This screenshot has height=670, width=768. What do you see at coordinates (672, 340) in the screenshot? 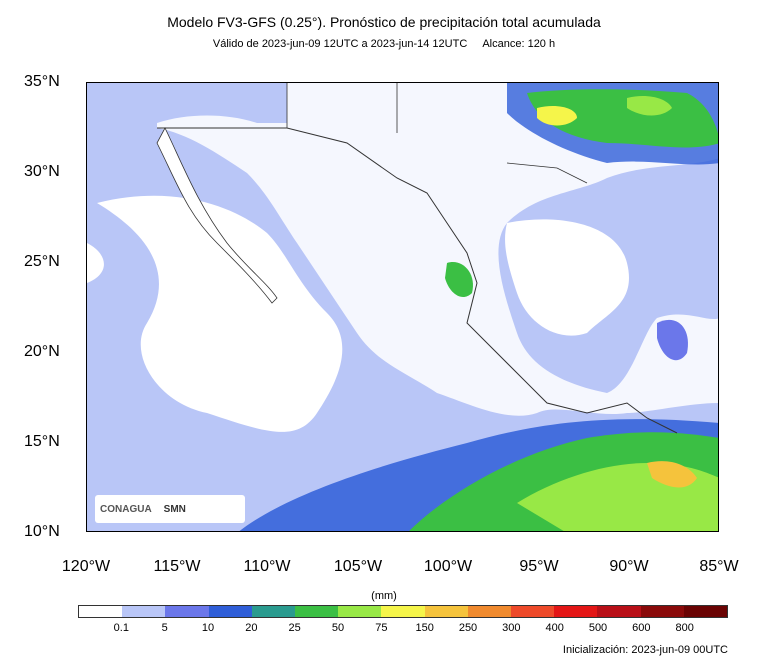
I see `yucatan-cell` at bounding box center [672, 340].